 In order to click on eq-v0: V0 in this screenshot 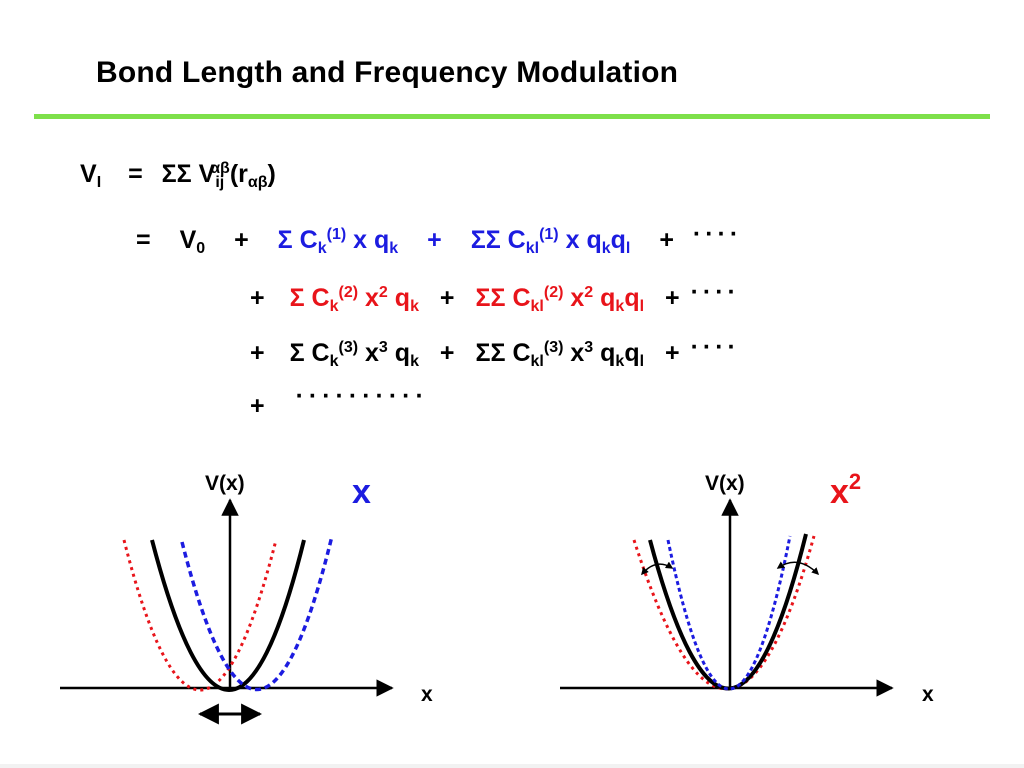, I will do `click(192, 241)`.